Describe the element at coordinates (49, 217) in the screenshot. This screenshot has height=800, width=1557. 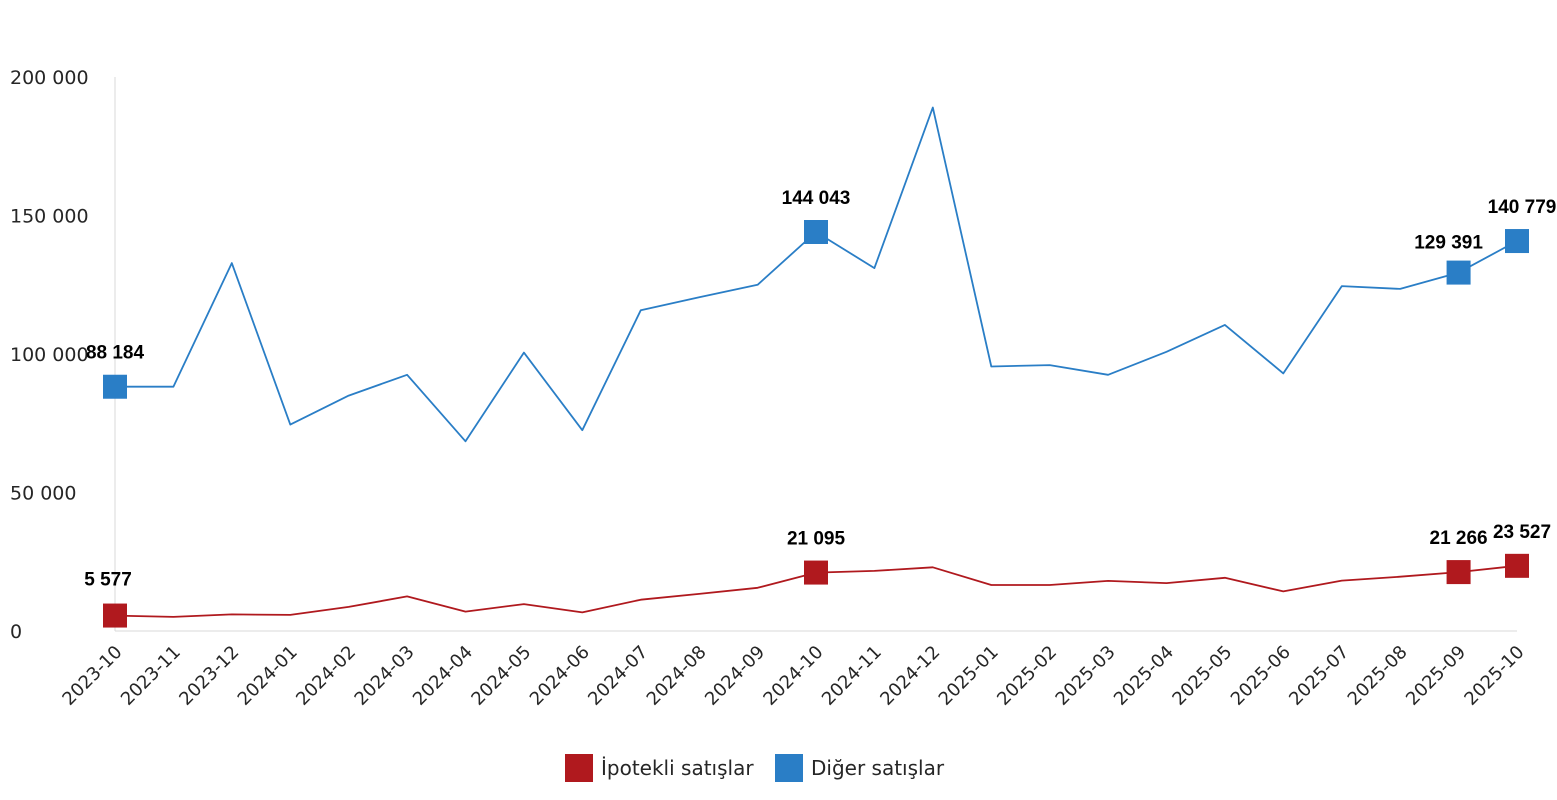
I see `y-tick-label: 150 000` at that location.